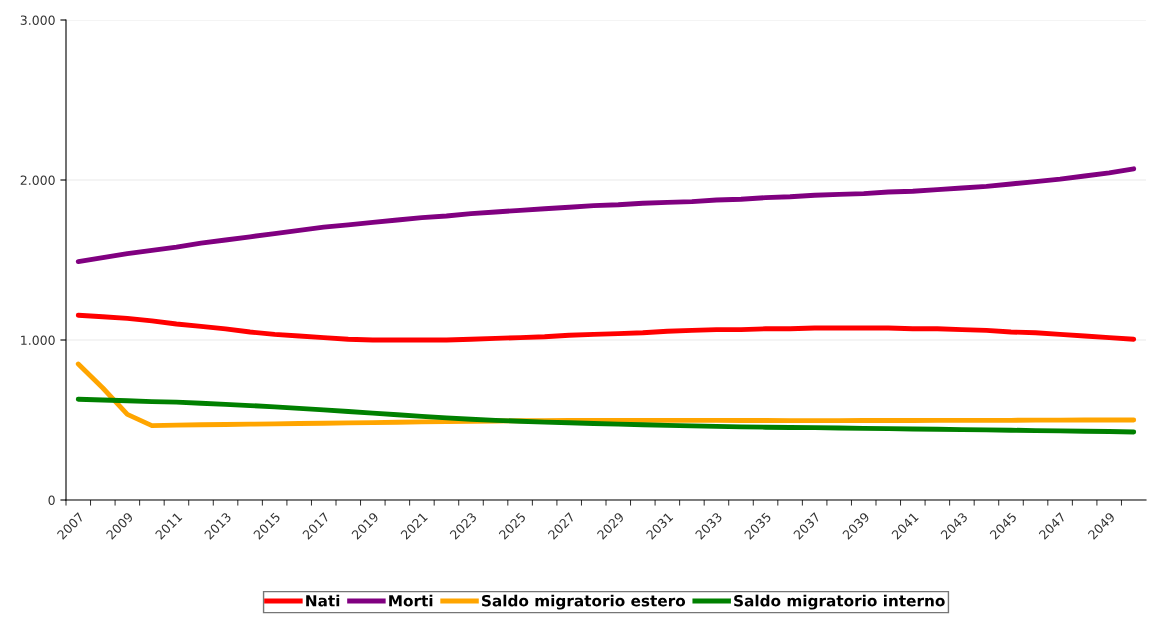 The height and width of the screenshot is (626, 1154). What do you see at coordinates (51, 500) in the screenshot?
I see `y-tick-label: 0` at bounding box center [51, 500].